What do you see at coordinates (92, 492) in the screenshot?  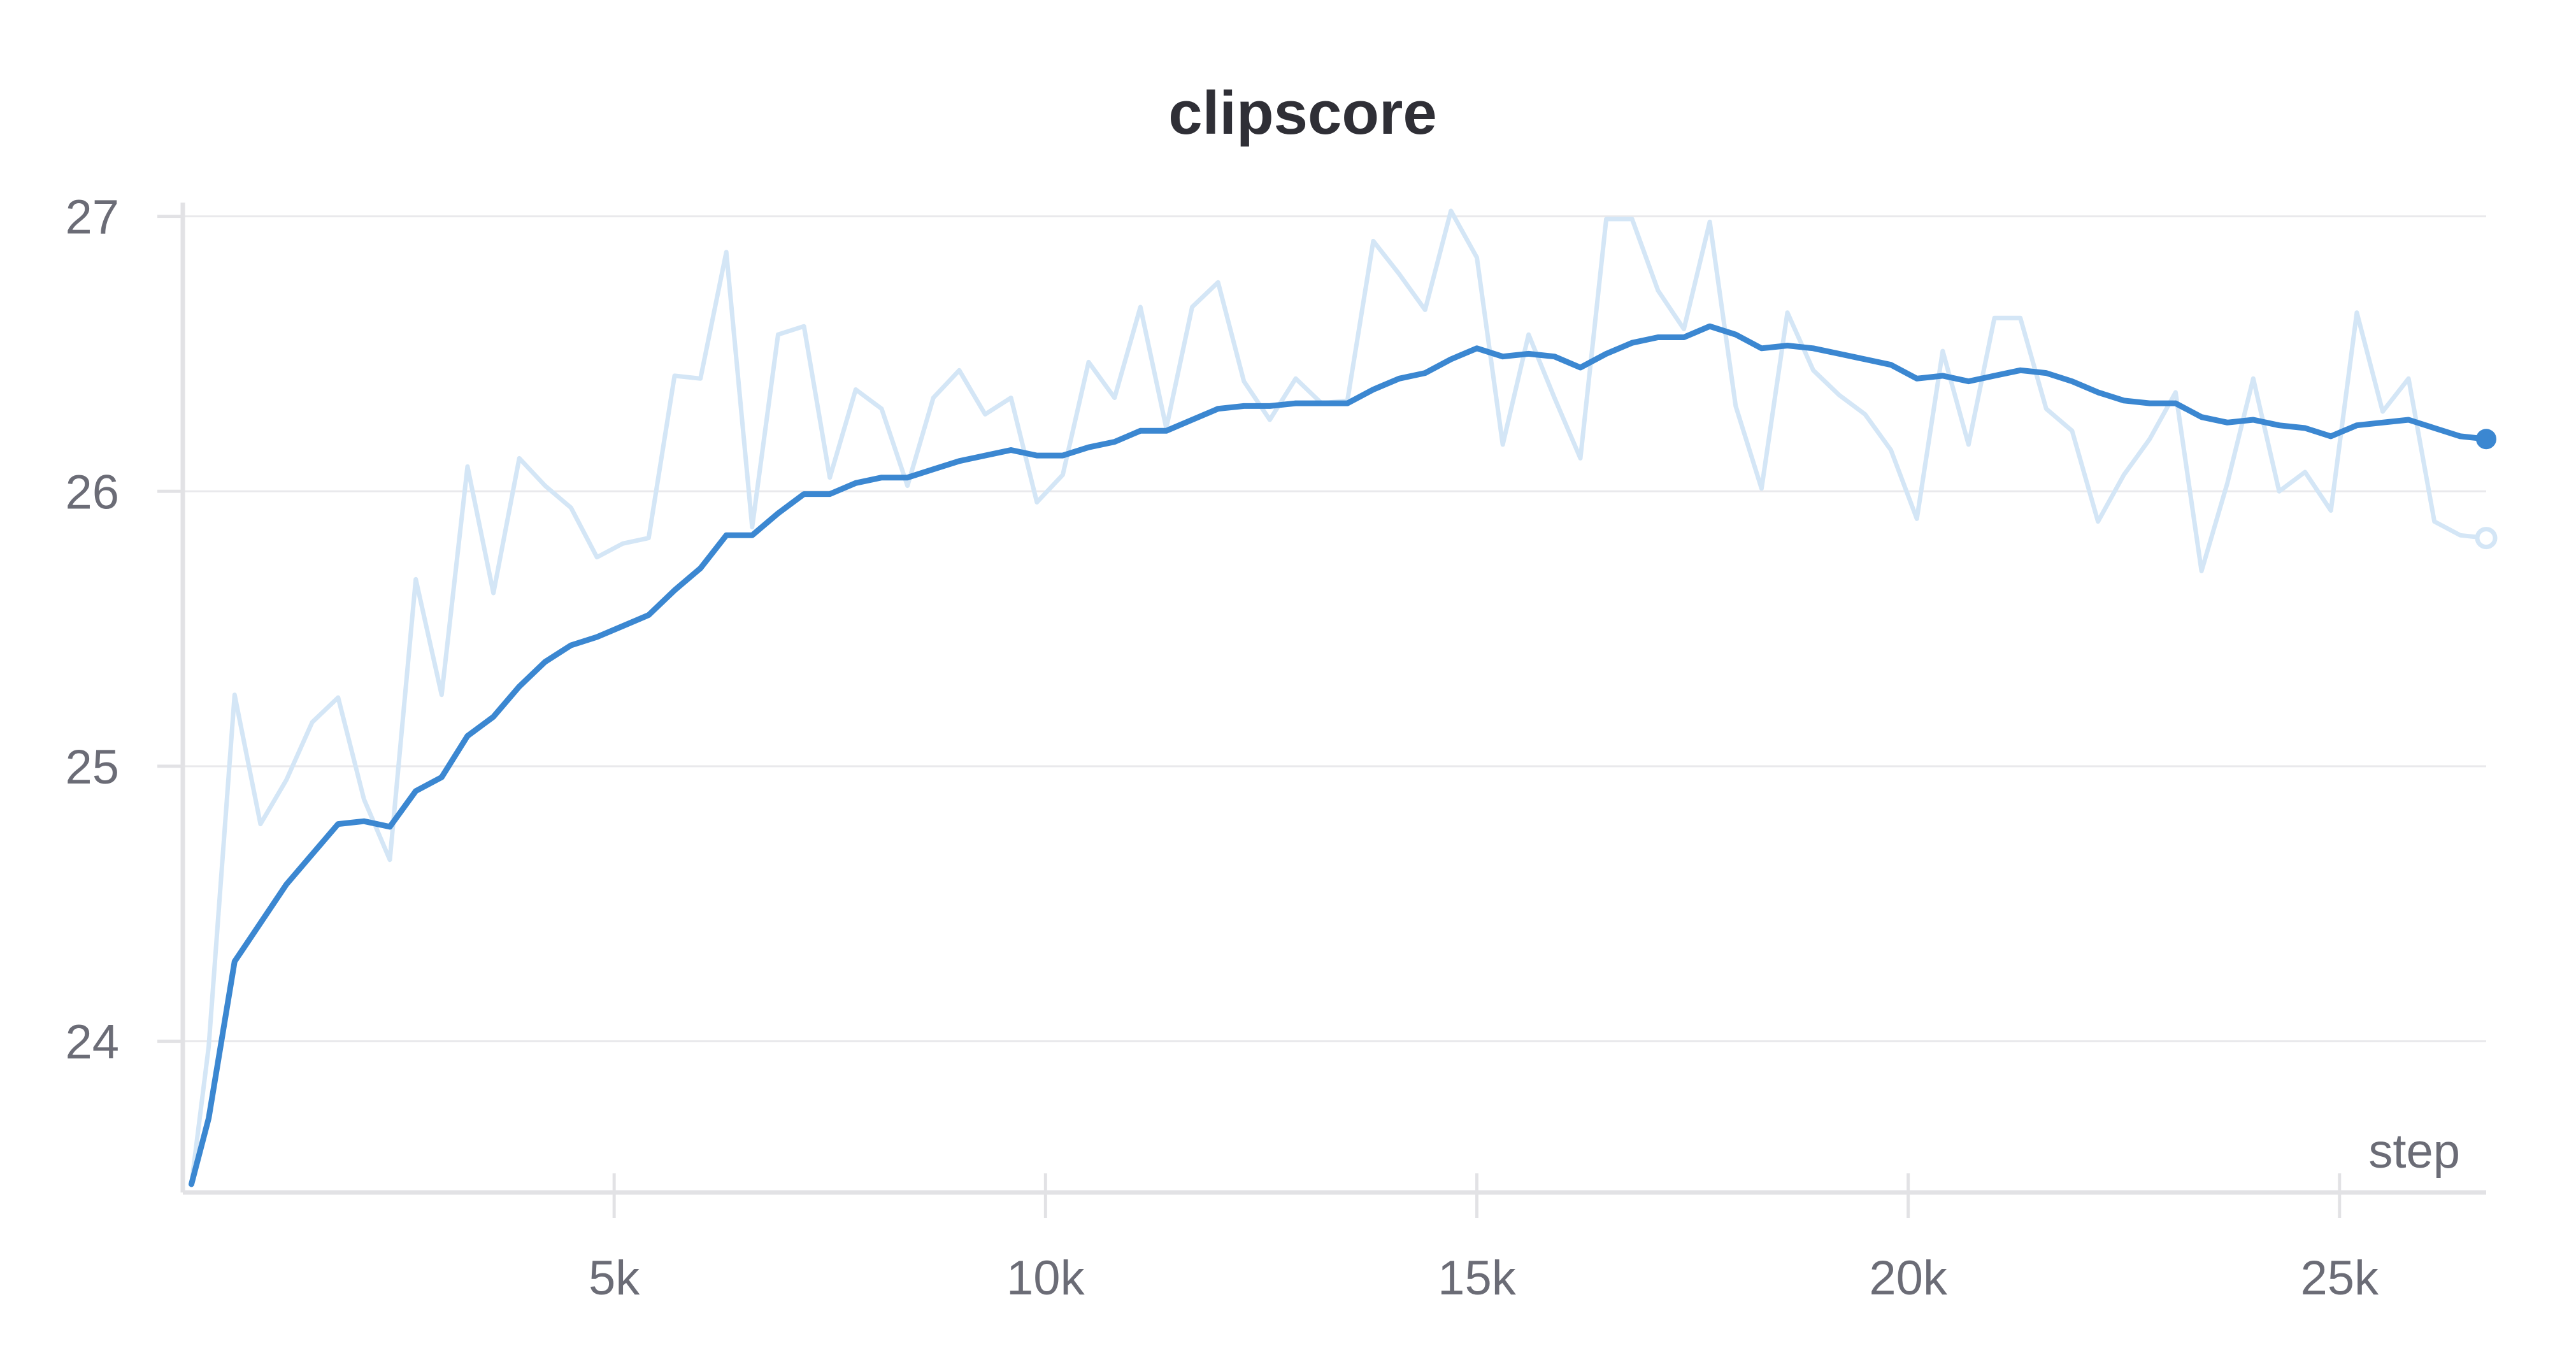 I see `y-tick-label: 26` at bounding box center [92, 492].